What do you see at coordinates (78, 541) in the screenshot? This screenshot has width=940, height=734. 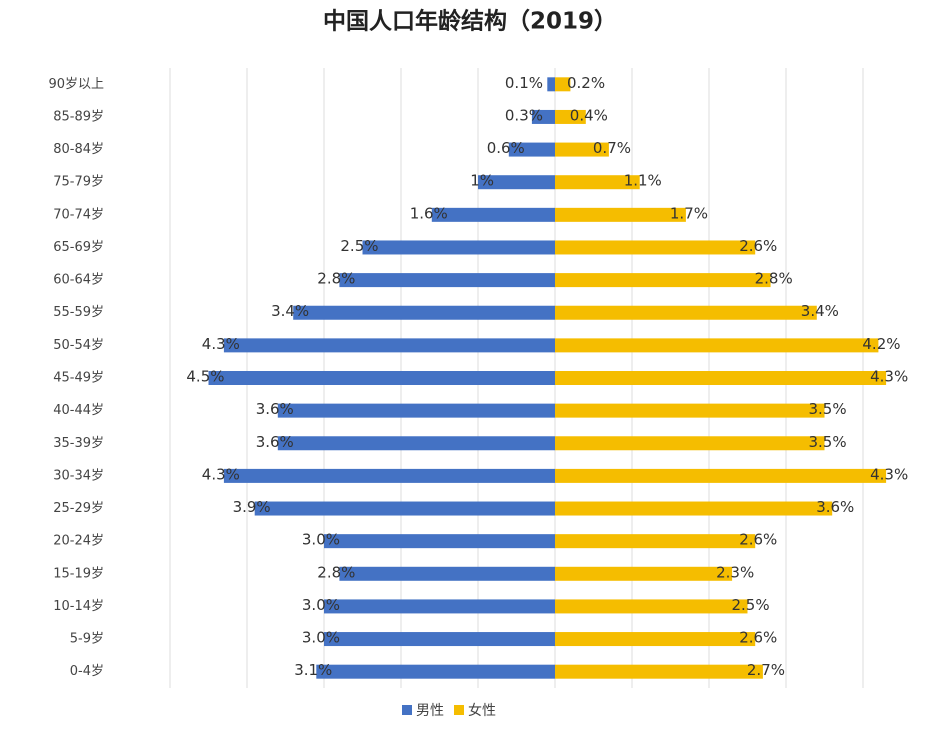 I see `y-tick-label: 20-24岁` at bounding box center [78, 541].